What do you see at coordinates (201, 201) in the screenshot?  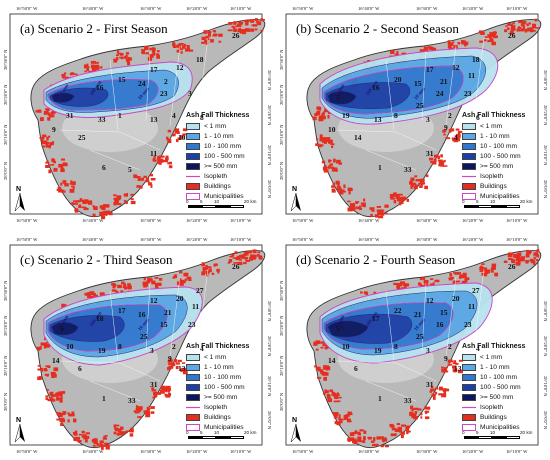 I see `scale-tick-label: 5` at bounding box center [201, 201].